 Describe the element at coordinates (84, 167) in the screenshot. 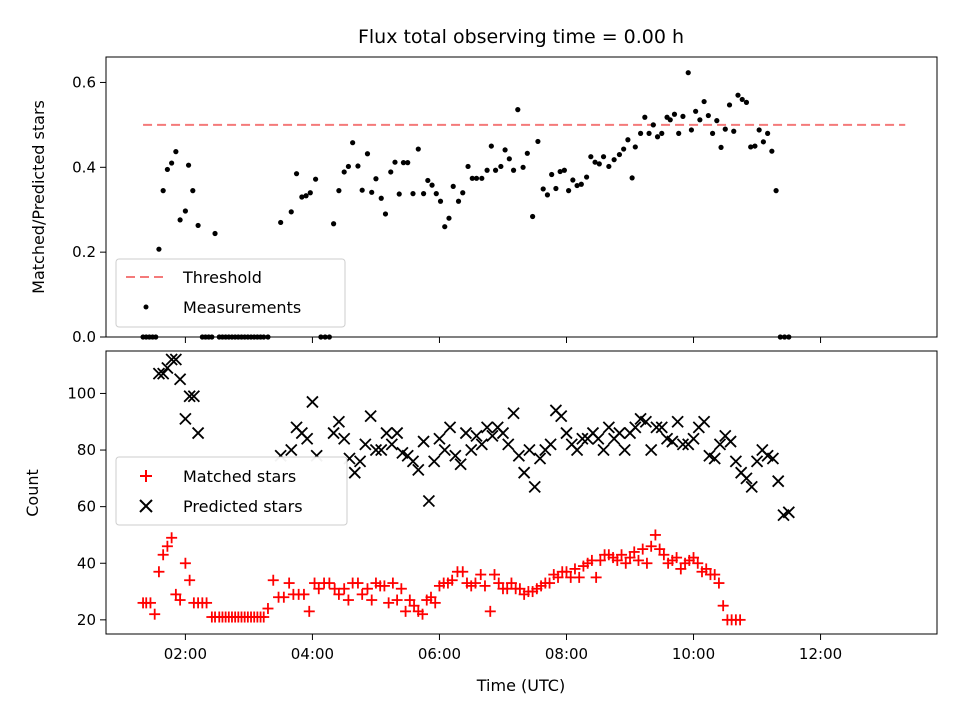

I see `y-tick-label: 0.4` at that location.